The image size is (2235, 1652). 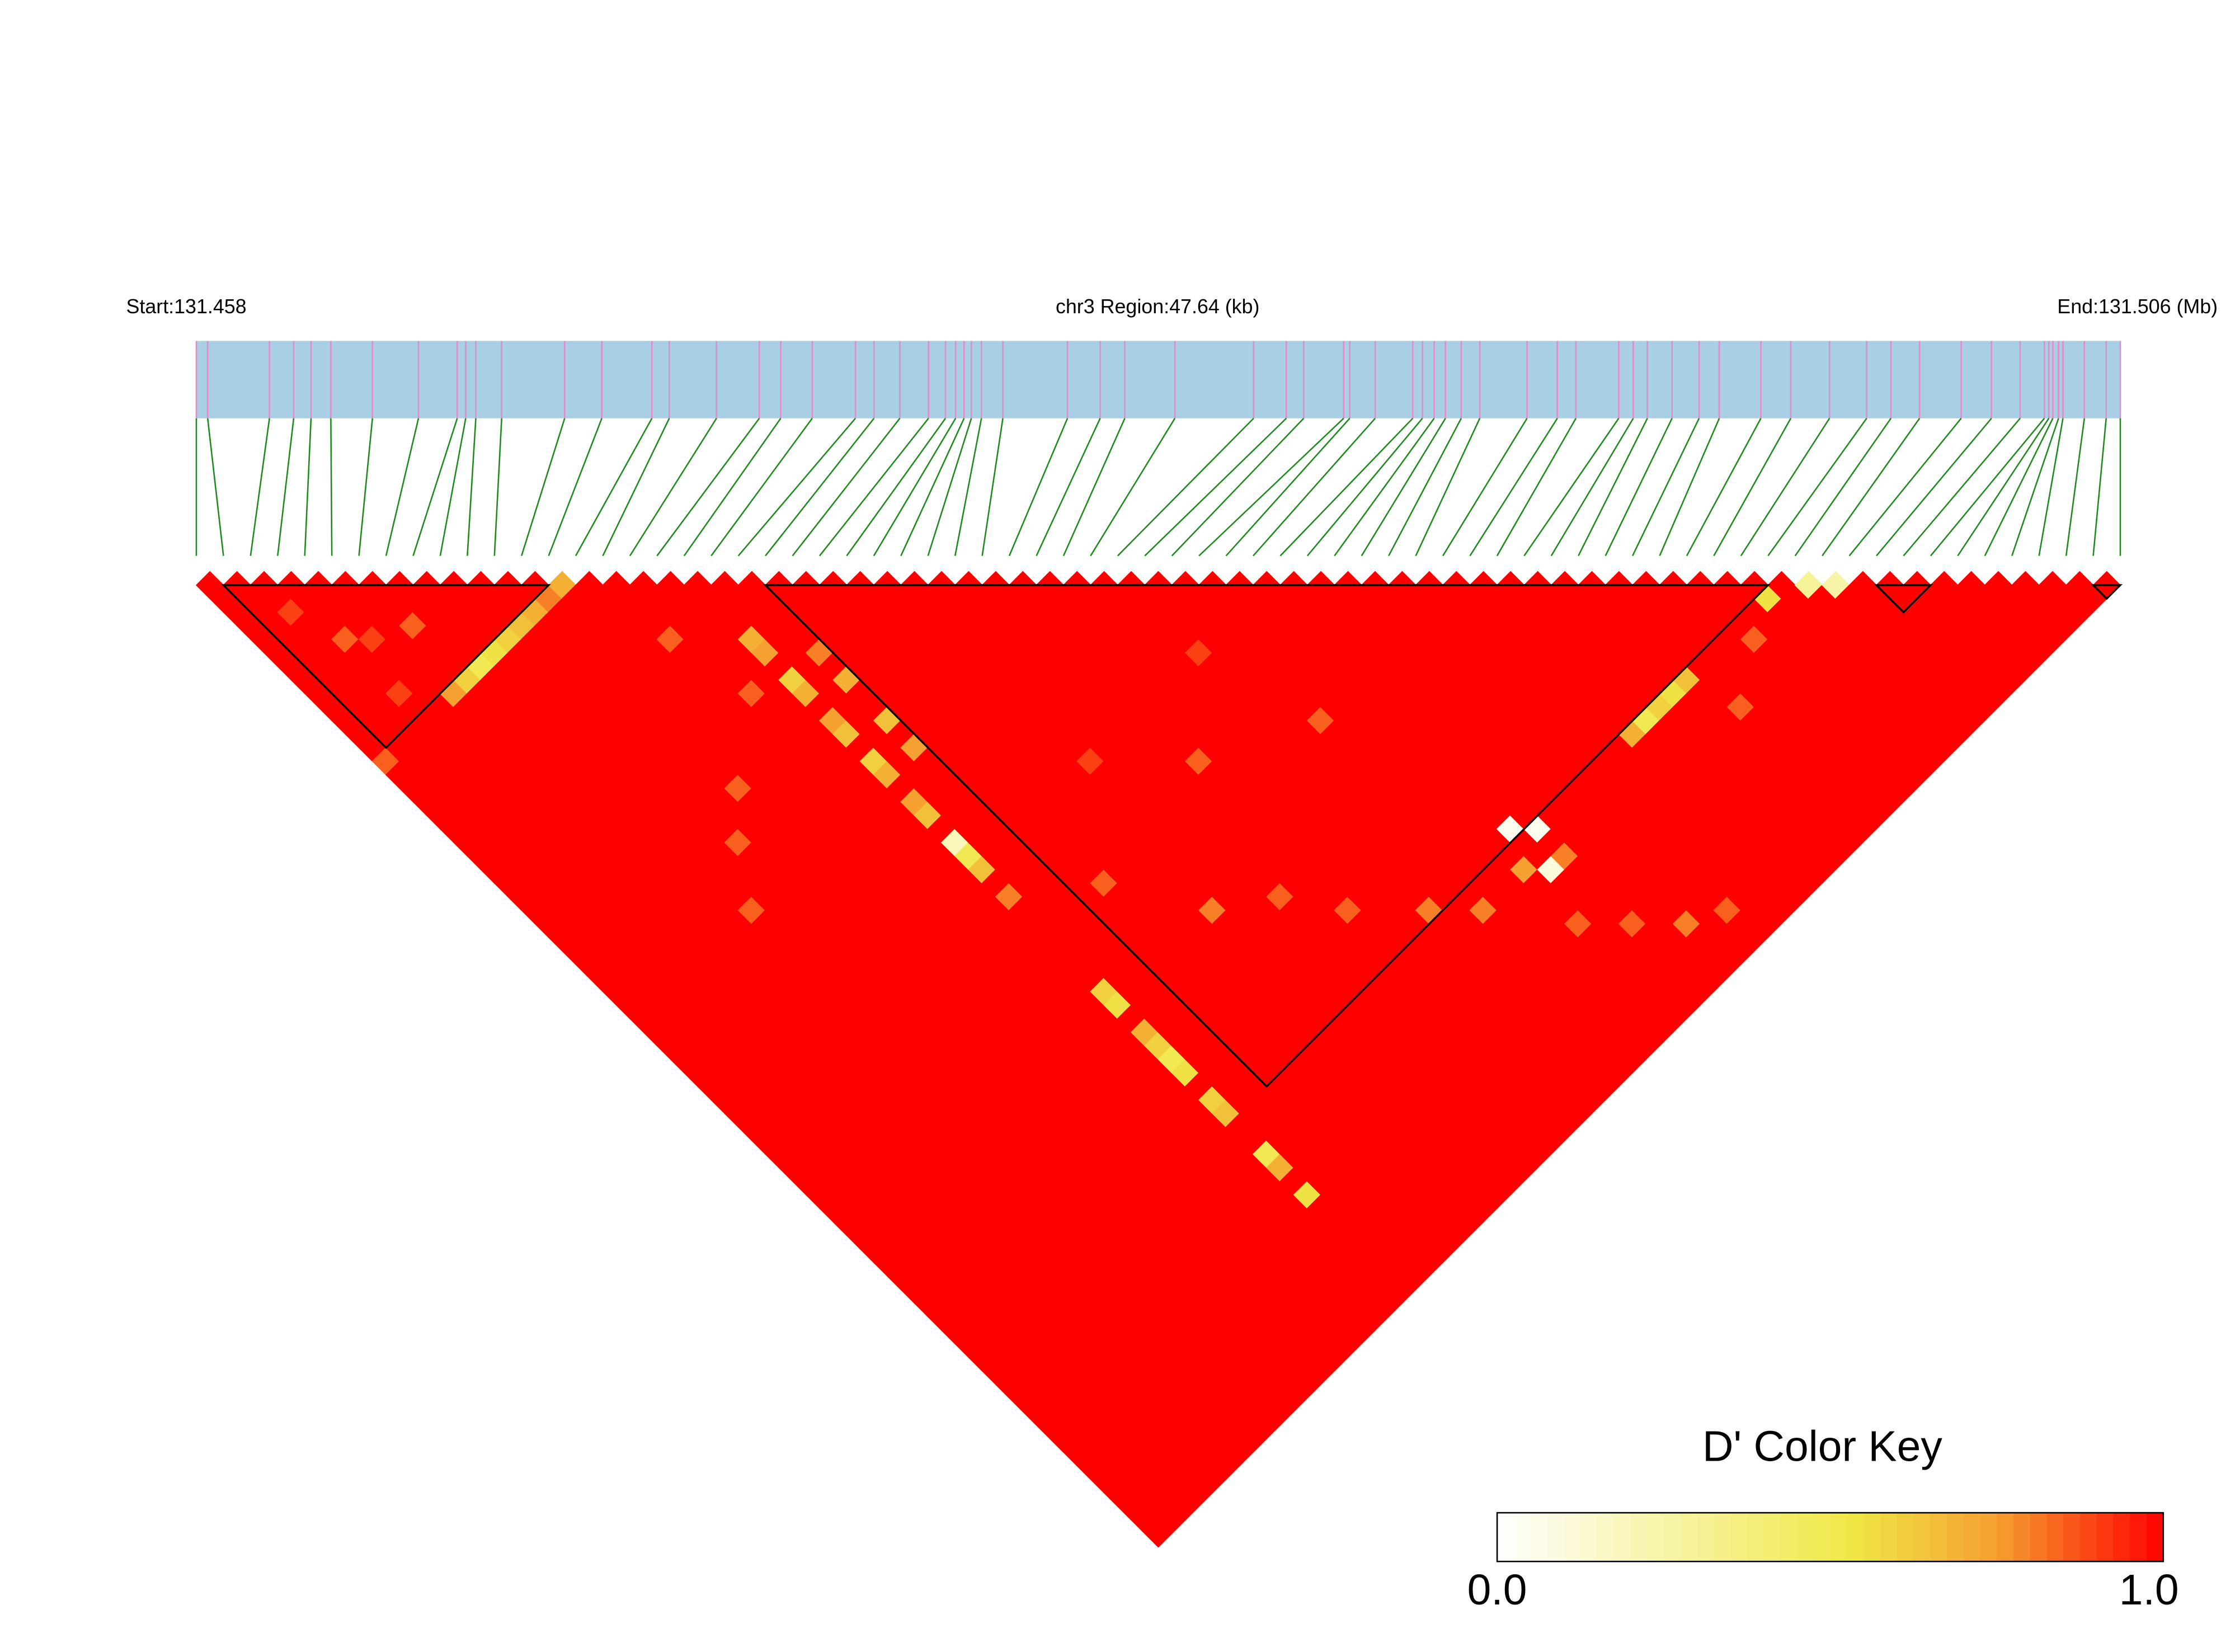 I want to click on color-key-label: 0.0, so click(x=1497, y=1590).